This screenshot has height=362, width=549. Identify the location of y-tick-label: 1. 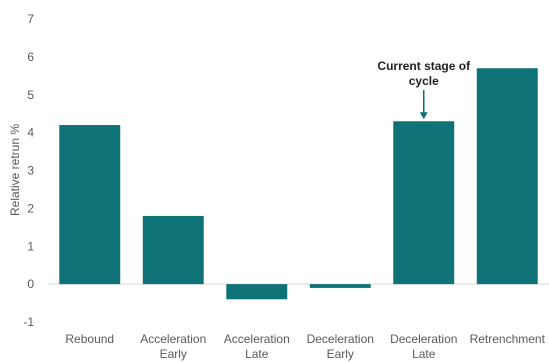
(30, 246).